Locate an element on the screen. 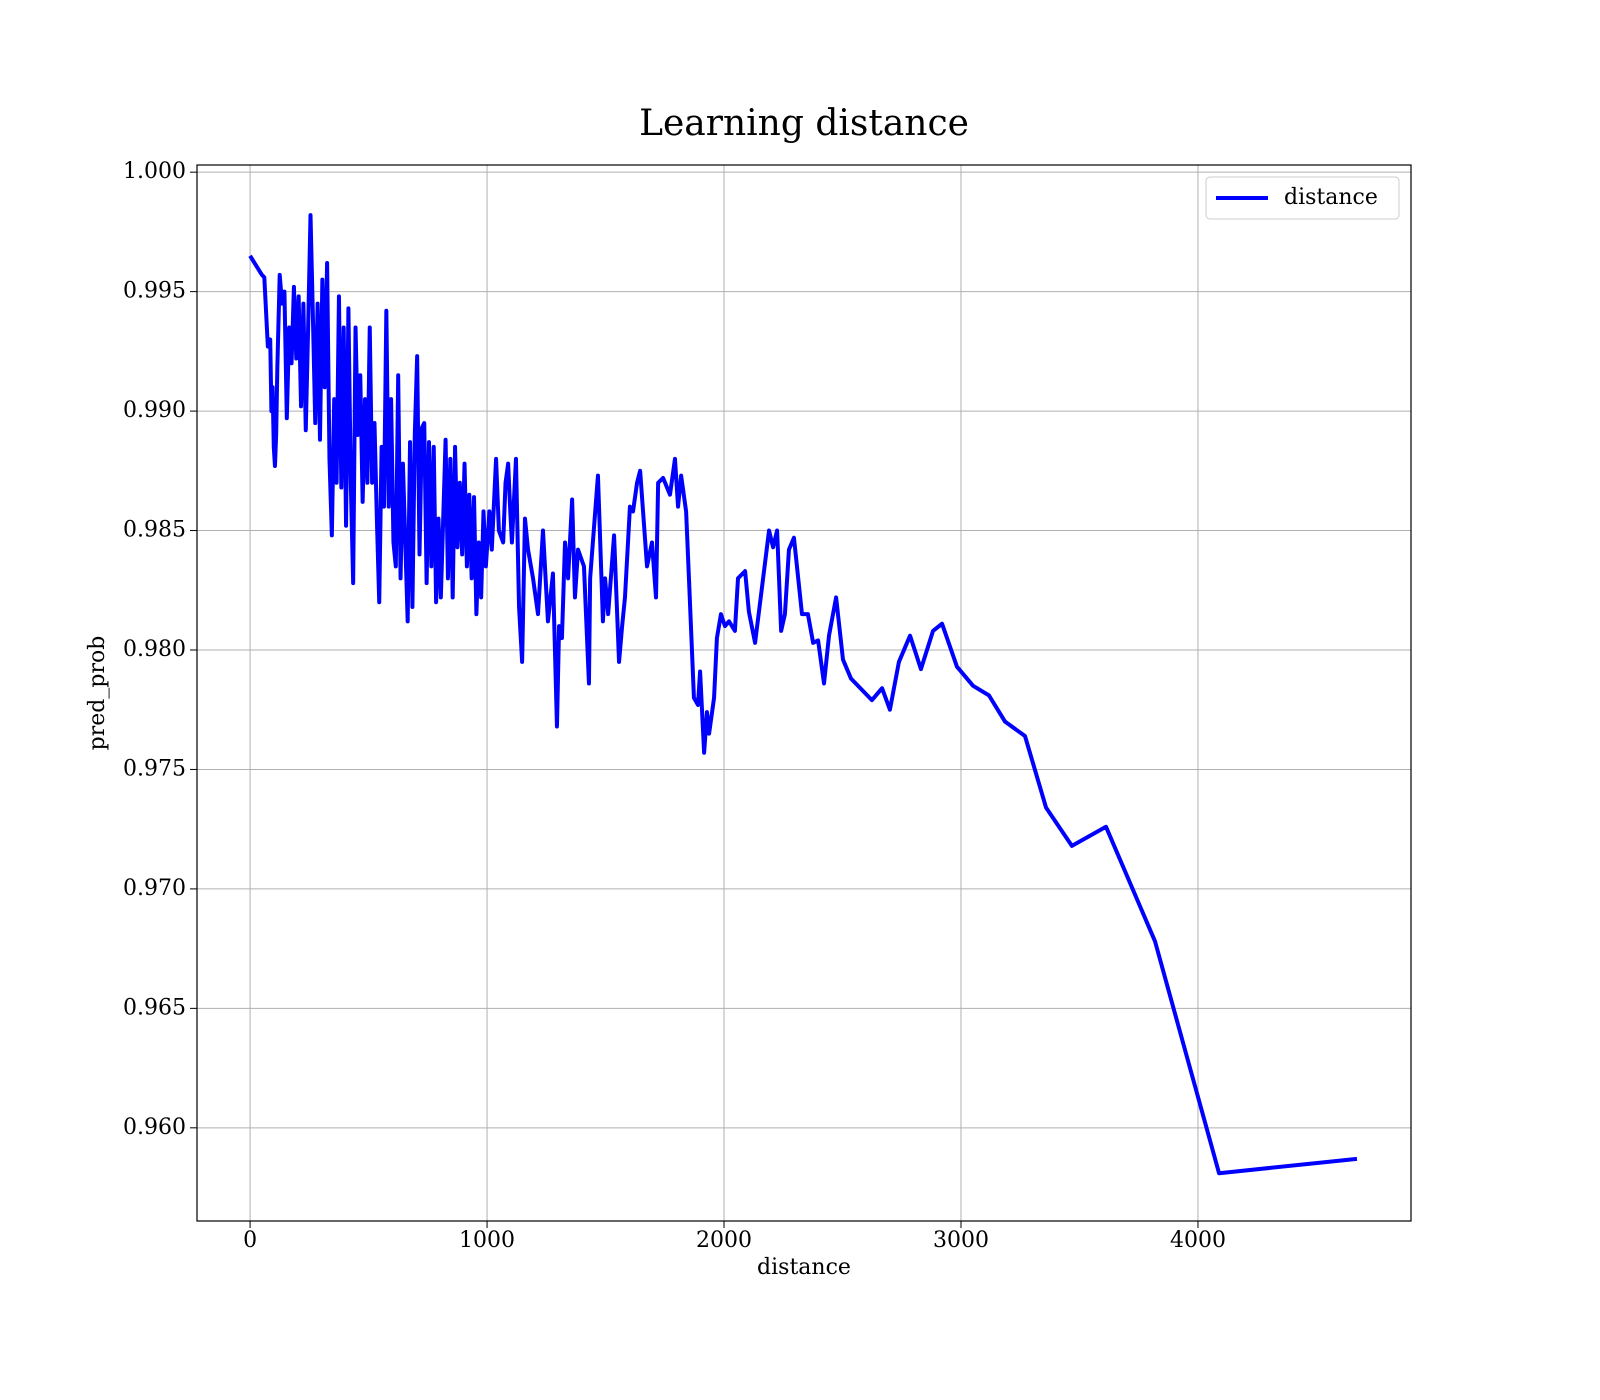 The image size is (1600, 1400). y-axis-label: pred_prob is located at coordinates (97, 693).